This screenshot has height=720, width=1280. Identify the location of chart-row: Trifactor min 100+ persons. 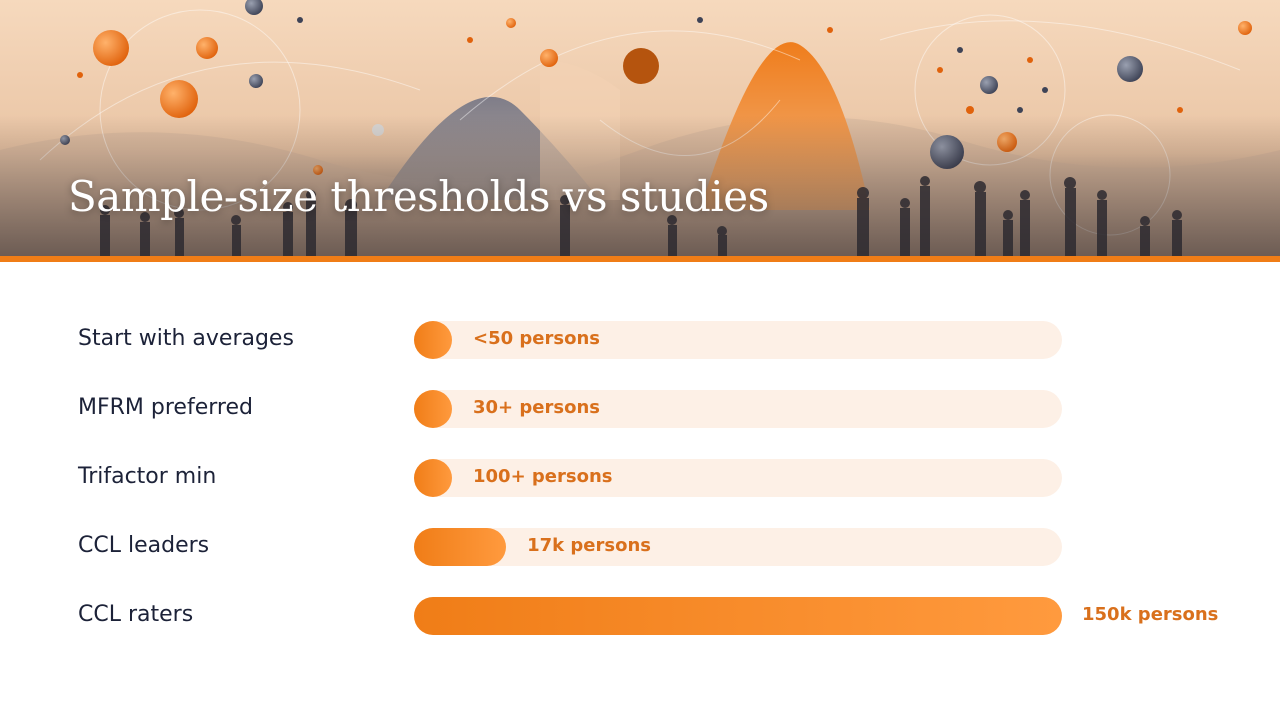
(640, 478).